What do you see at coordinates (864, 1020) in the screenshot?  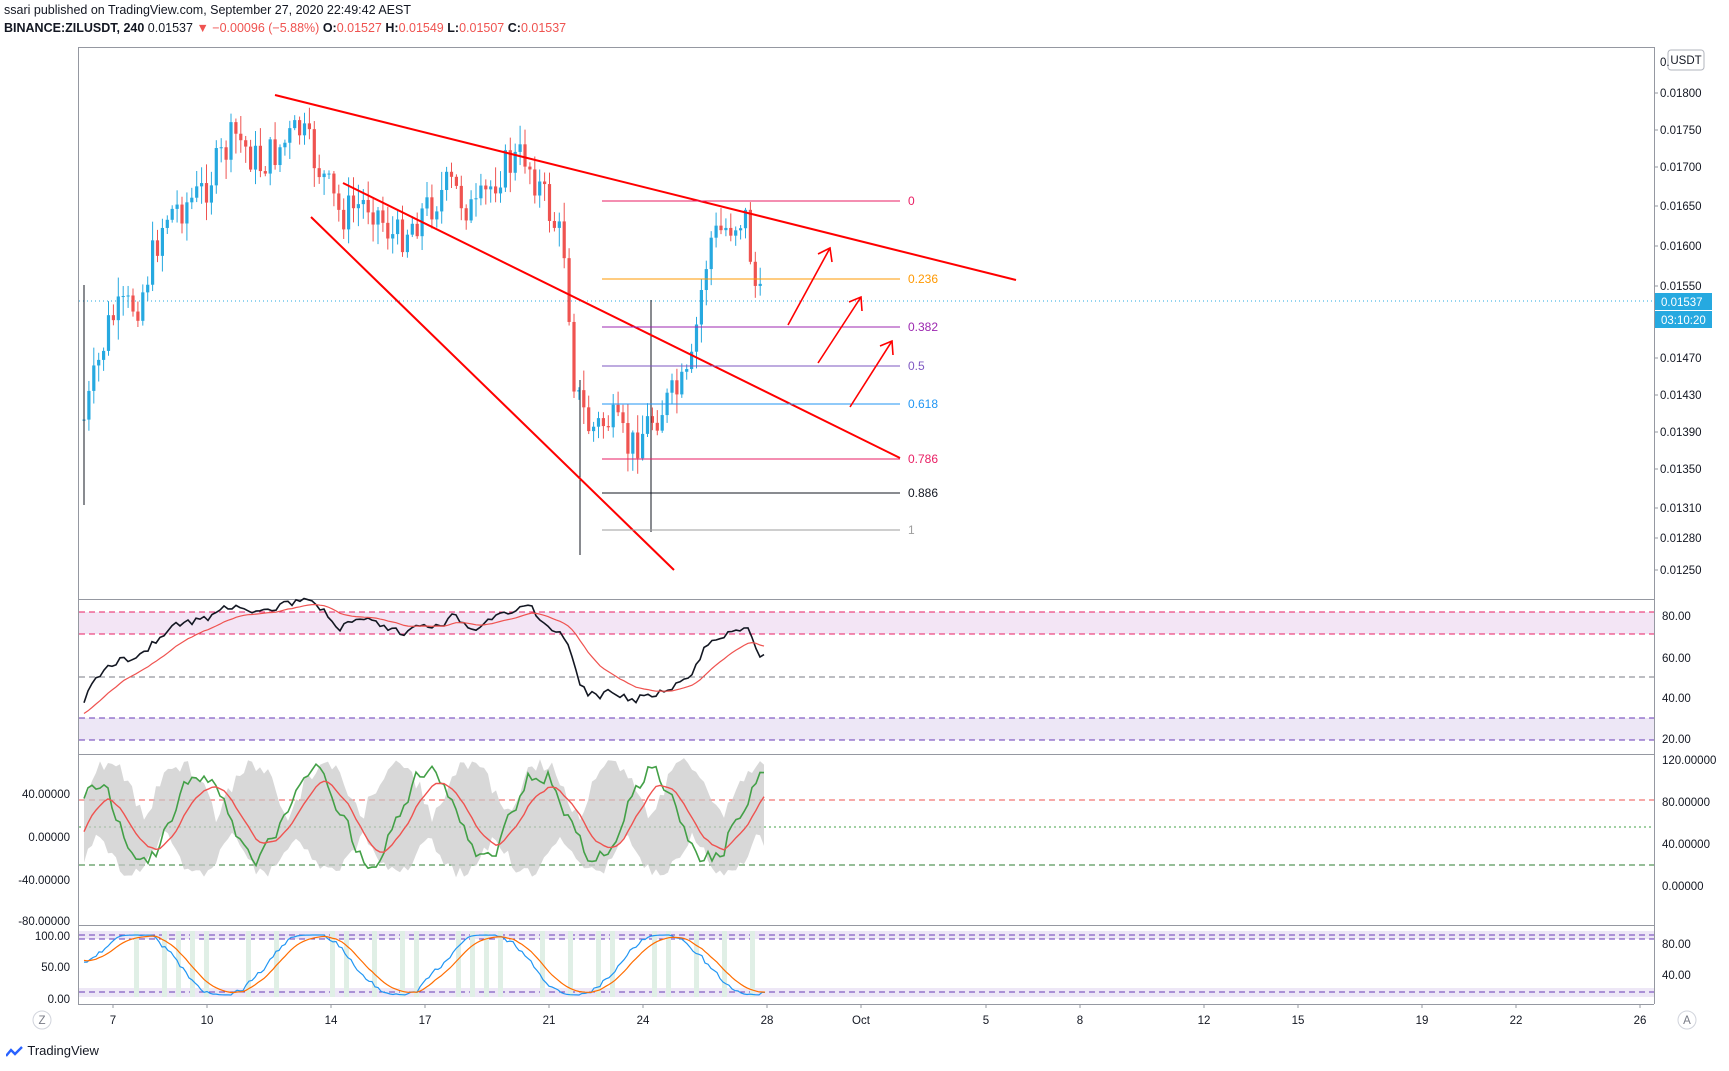 I see `zoom-buttons: Z A` at bounding box center [864, 1020].